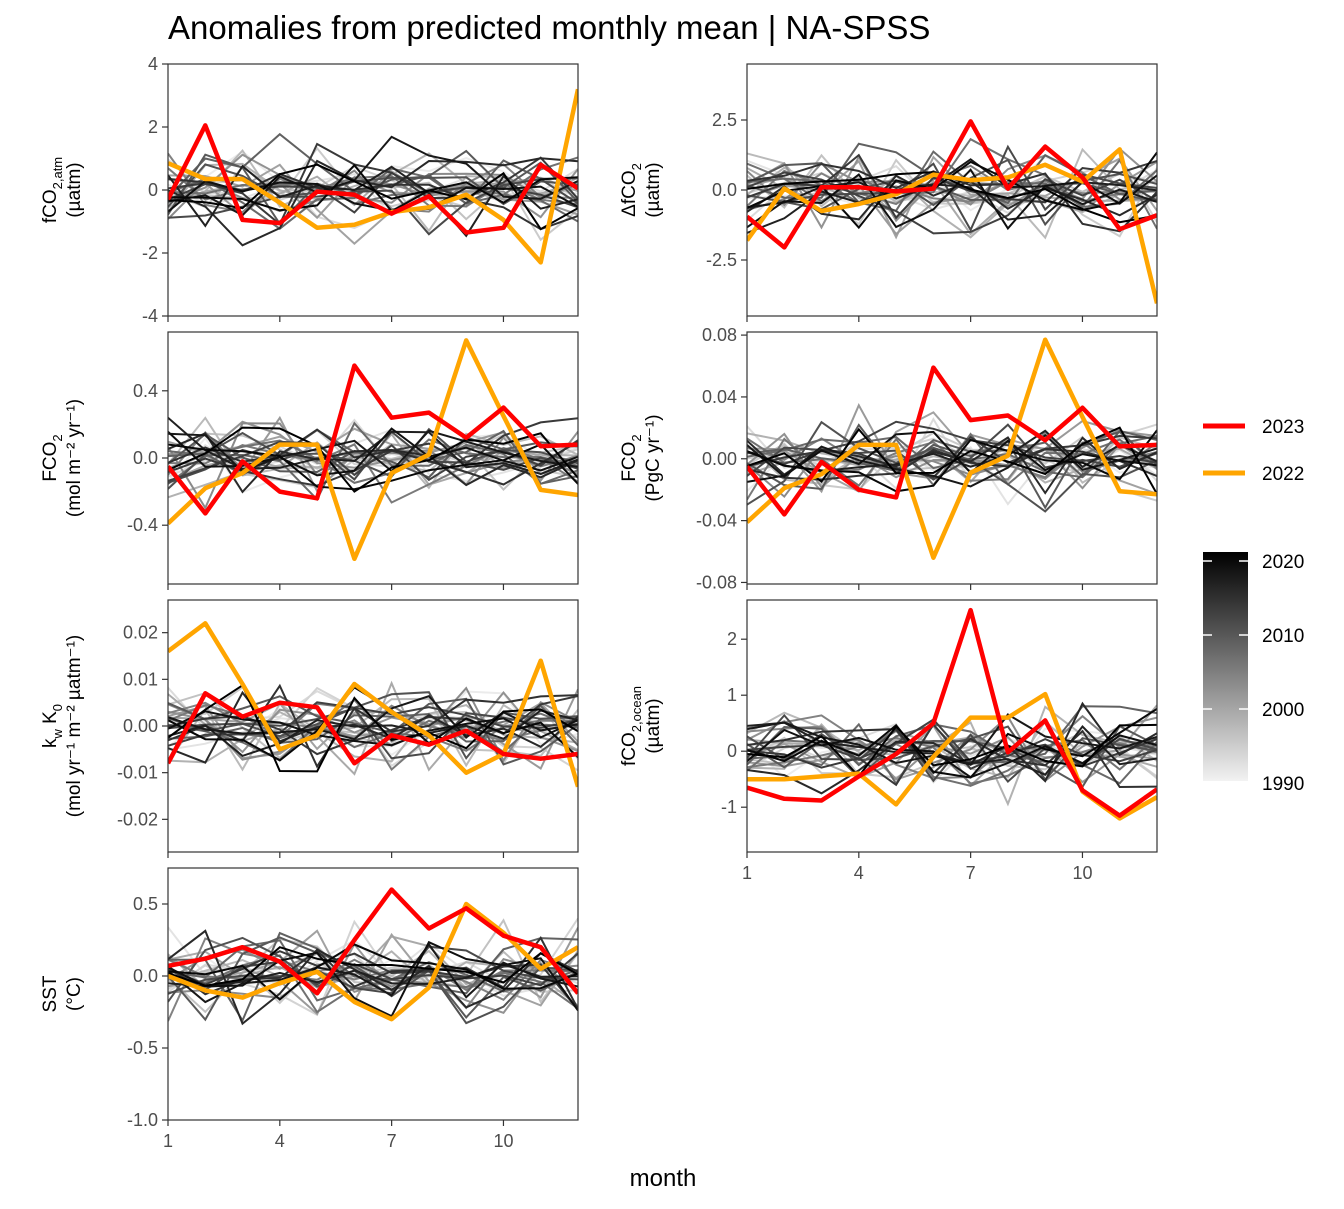  Describe the element at coordinates (74, 994) in the screenshot. I see `svg-text: (°C)` at that location.